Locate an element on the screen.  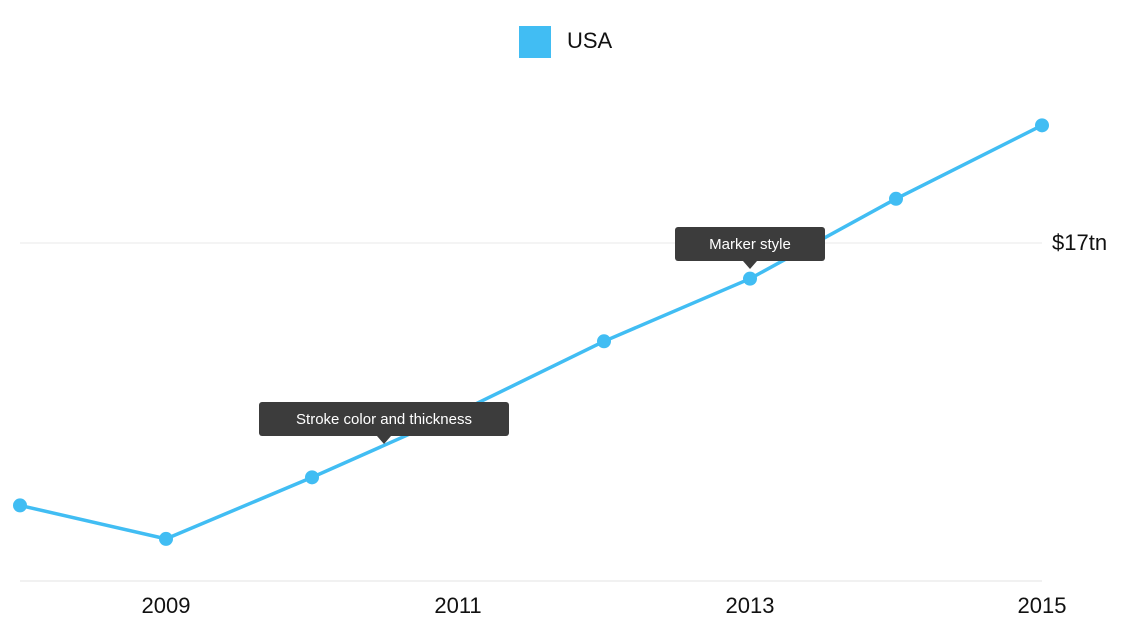
x-tick-label: 2013 is located at coordinates (750, 605).